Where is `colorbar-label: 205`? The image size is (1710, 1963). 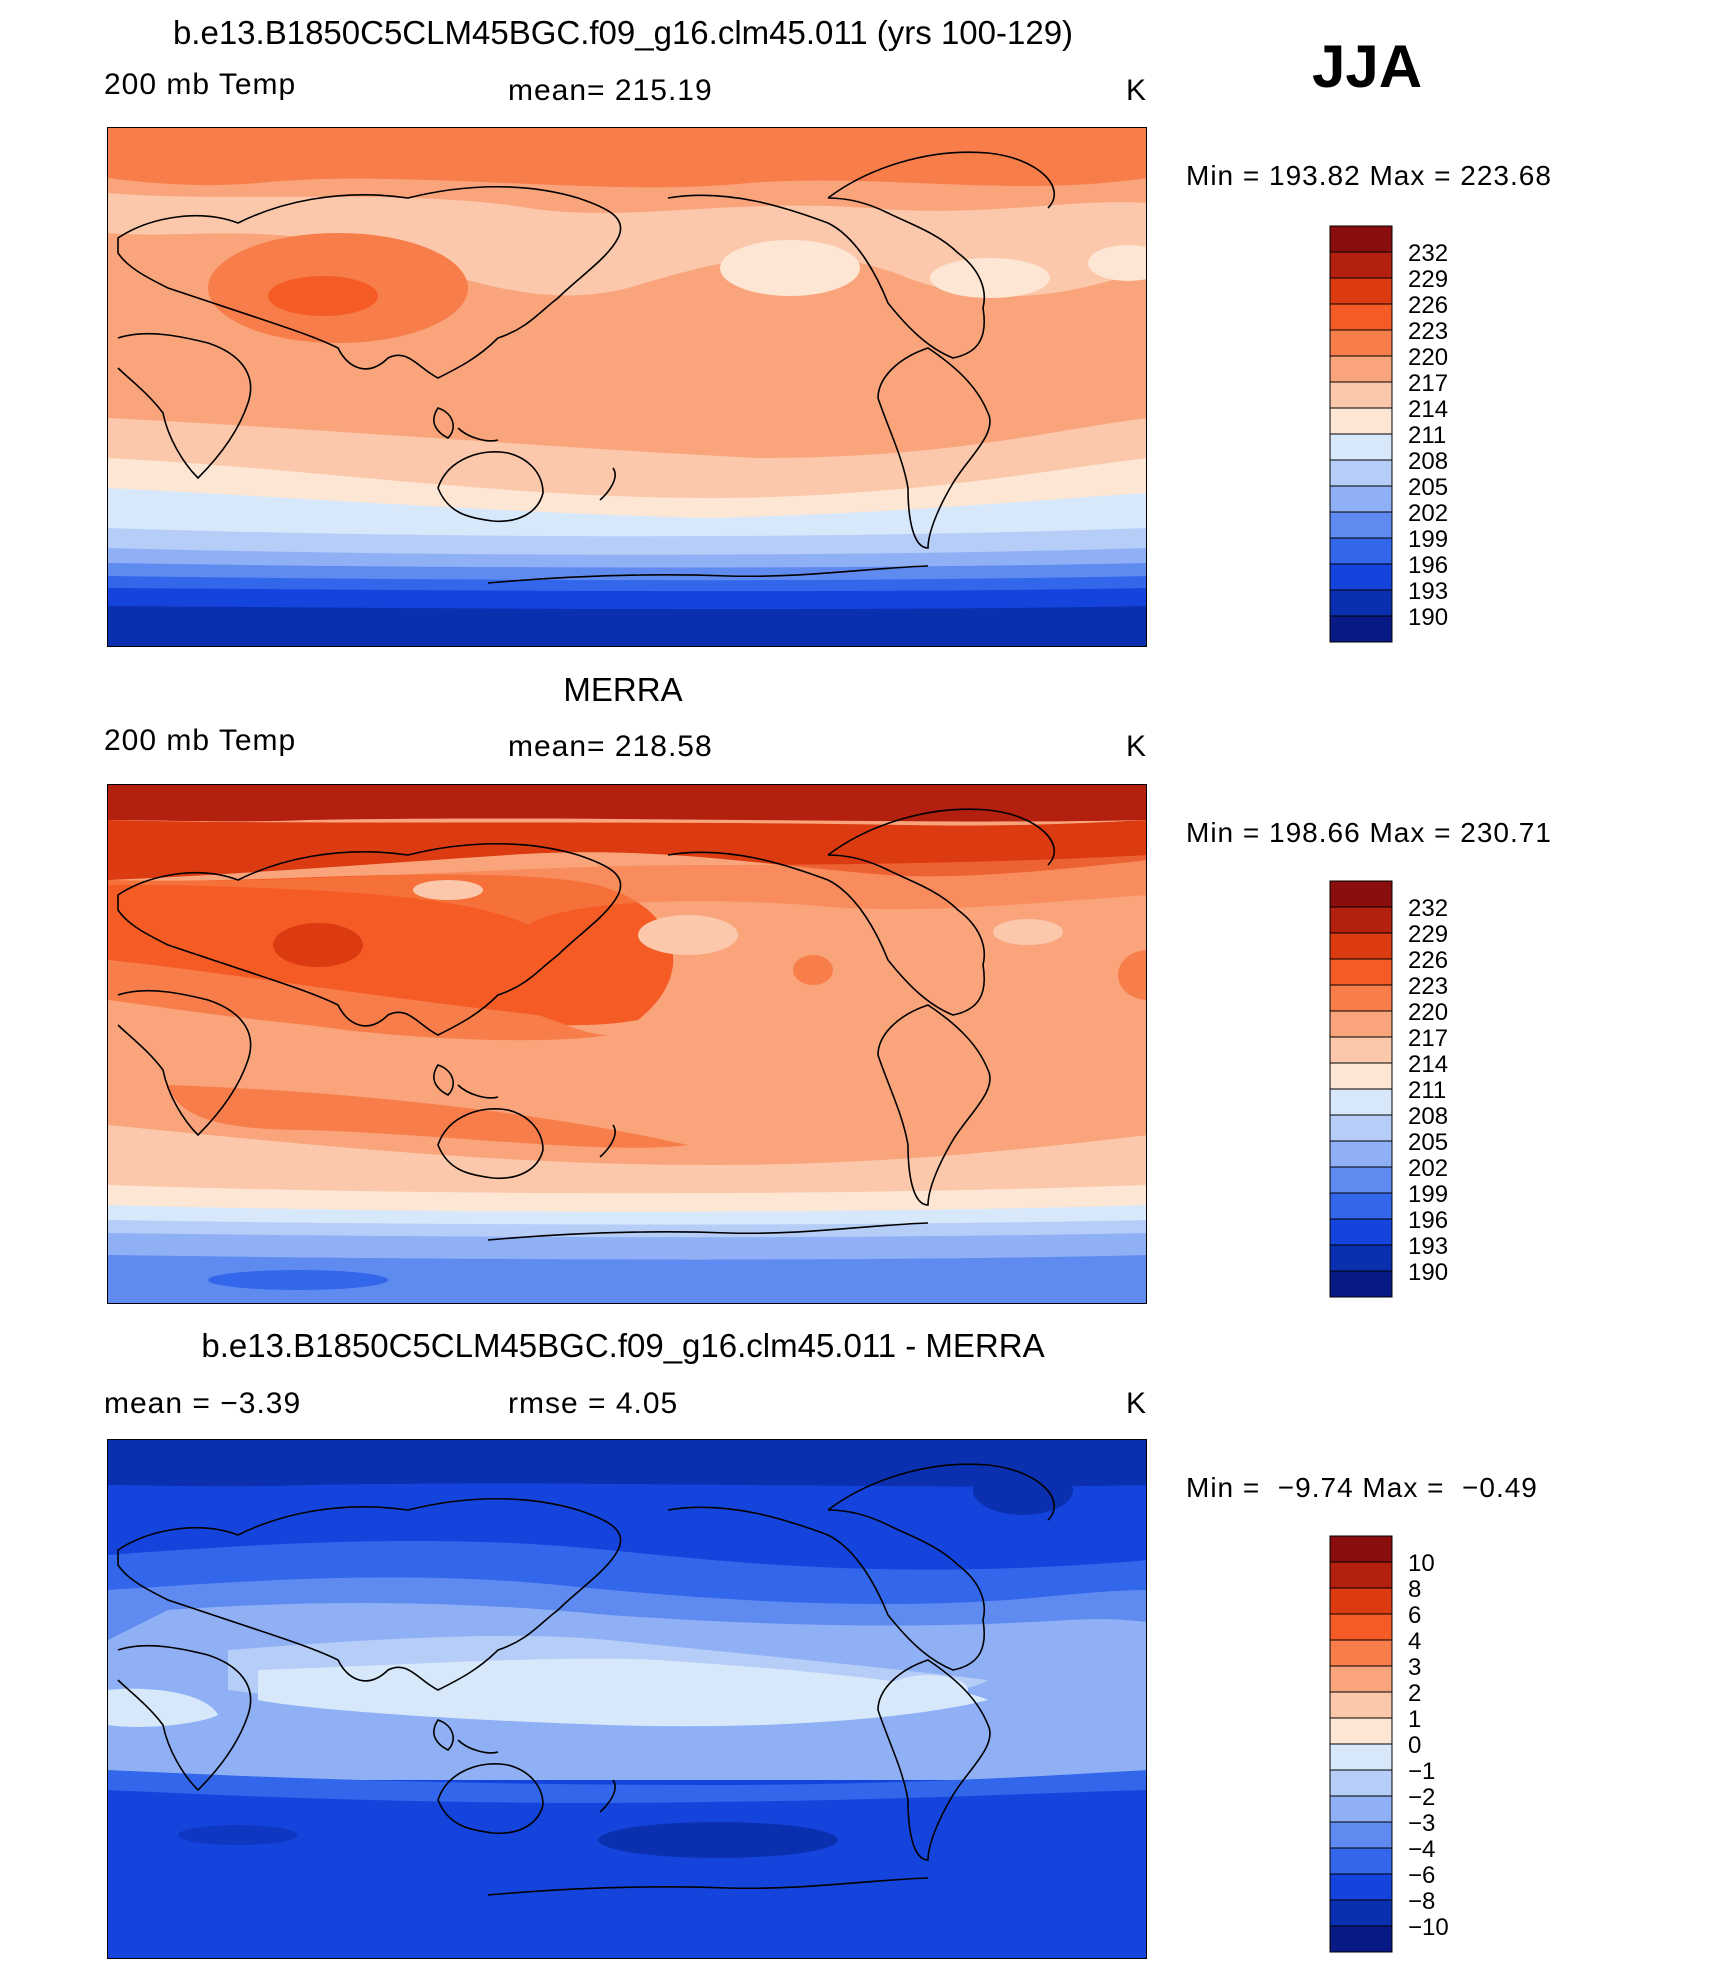
colorbar-label: 205 is located at coordinates (1428, 487).